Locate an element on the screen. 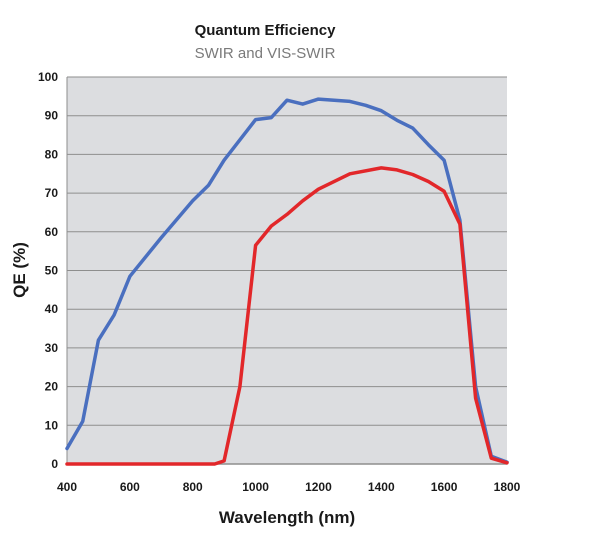  y-tick-label: 90 is located at coordinates (52, 116).